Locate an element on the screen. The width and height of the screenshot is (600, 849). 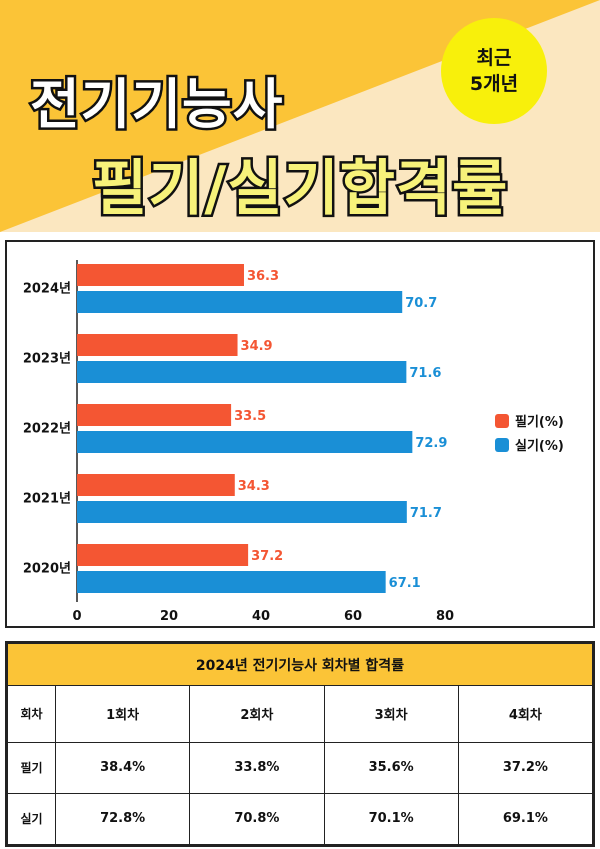
x-tick-label: 0 is located at coordinates (76, 616).